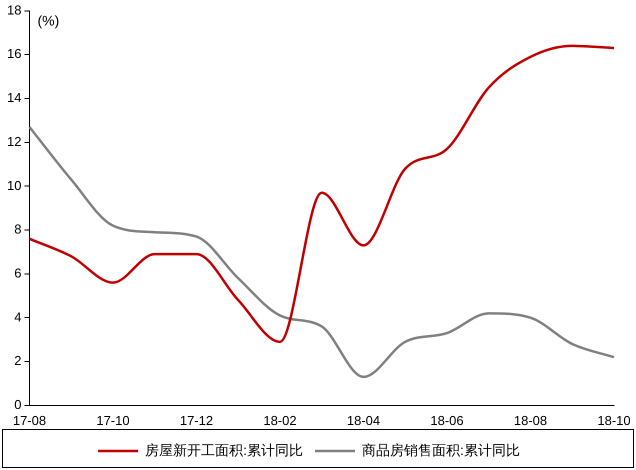 The height and width of the screenshot is (470, 636). Describe the element at coordinates (14, 10) in the screenshot. I see `y-tick-label: 18` at that location.